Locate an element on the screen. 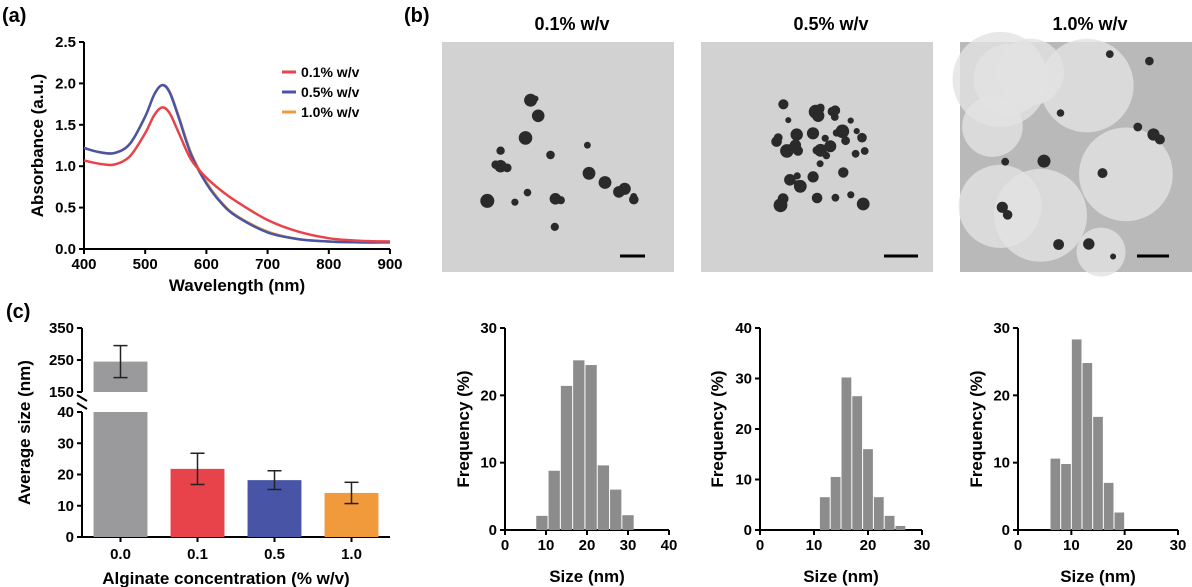 Image resolution: width=1192 pixels, height=587 pixels. a-y-tick-label: 2.0 is located at coordinates (65, 83).